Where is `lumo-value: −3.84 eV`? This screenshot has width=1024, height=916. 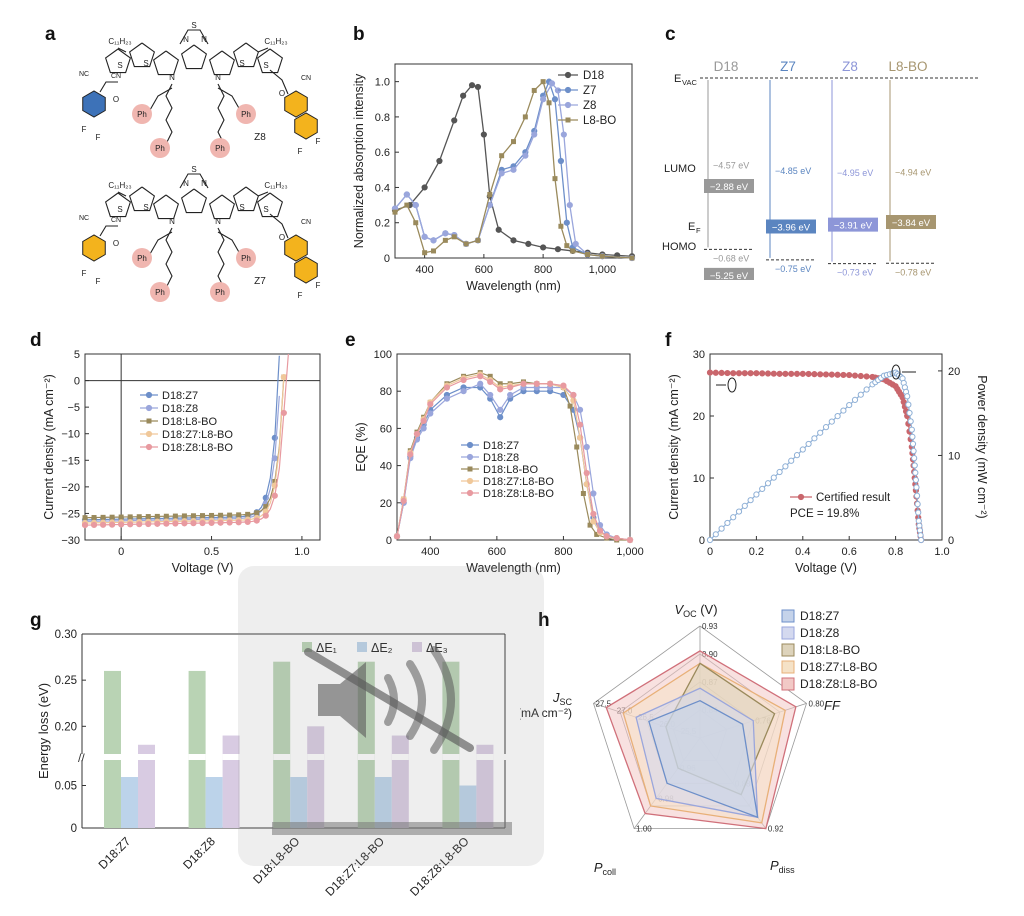
lumo-value: −3.84 eV is located at coordinates (911, 223).